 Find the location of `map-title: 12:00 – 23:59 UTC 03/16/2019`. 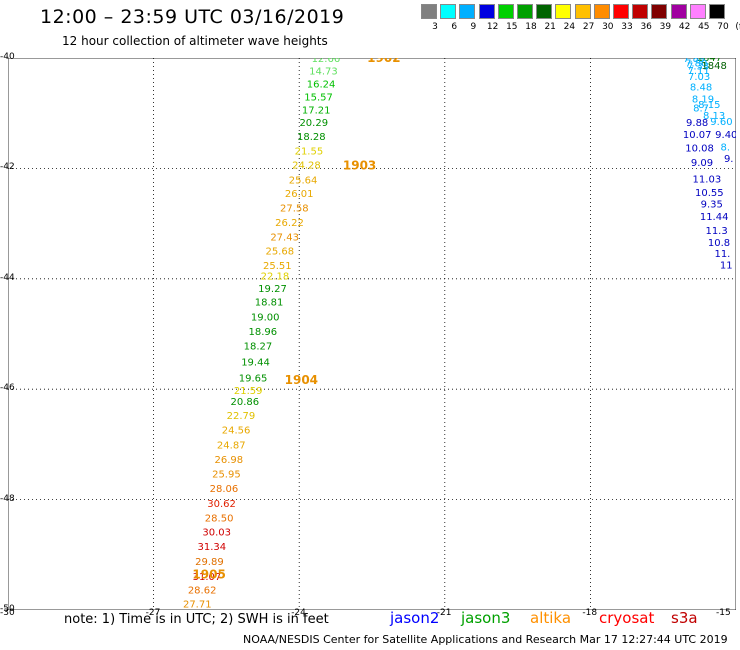

map-title: 12:00 – 23:59 UTC 03/16/2019 is located at coordinates (192, 17).